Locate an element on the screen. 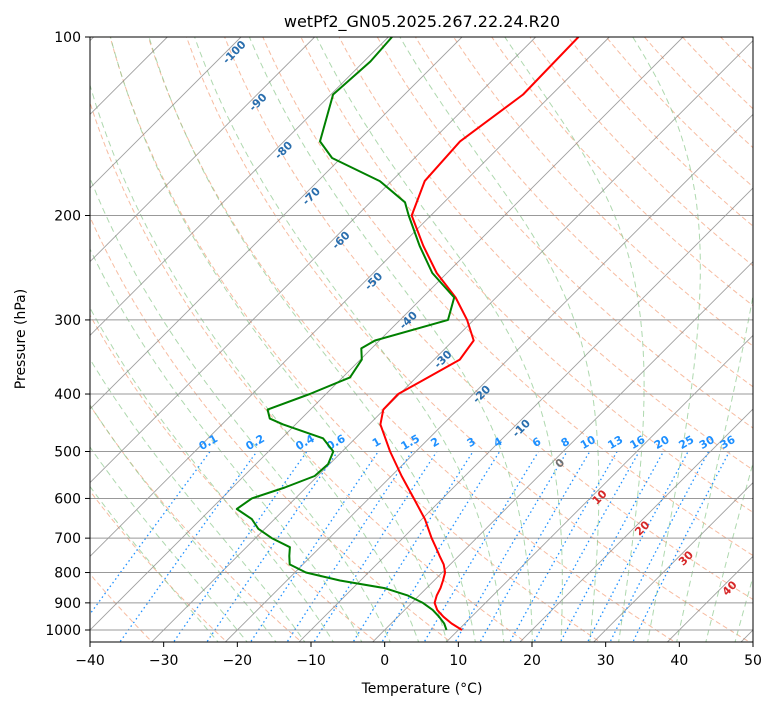 The height and width of the screenshot is (708, 775). y-tick-label: 400 is located at coordinates (67, 395).